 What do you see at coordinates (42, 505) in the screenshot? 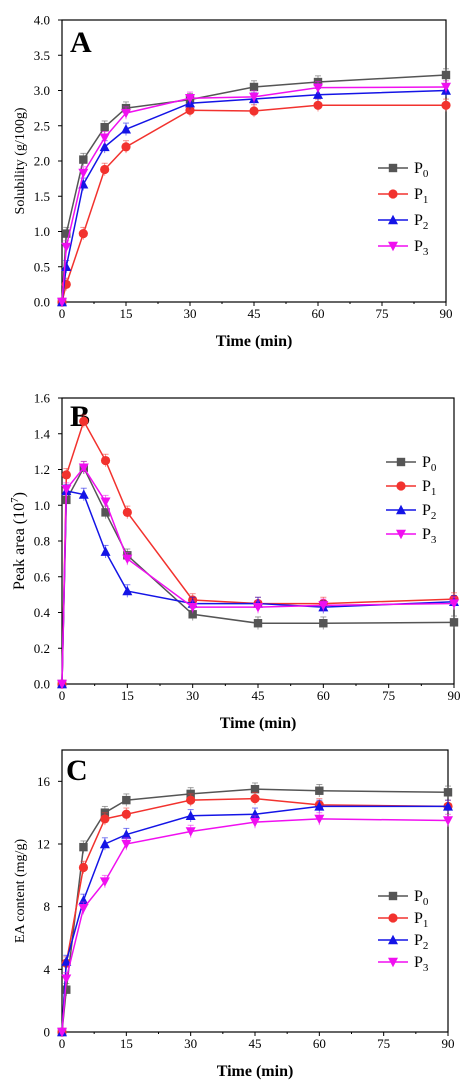
I see `y-tick-label: 1.0` at bounding box center [42, 505].